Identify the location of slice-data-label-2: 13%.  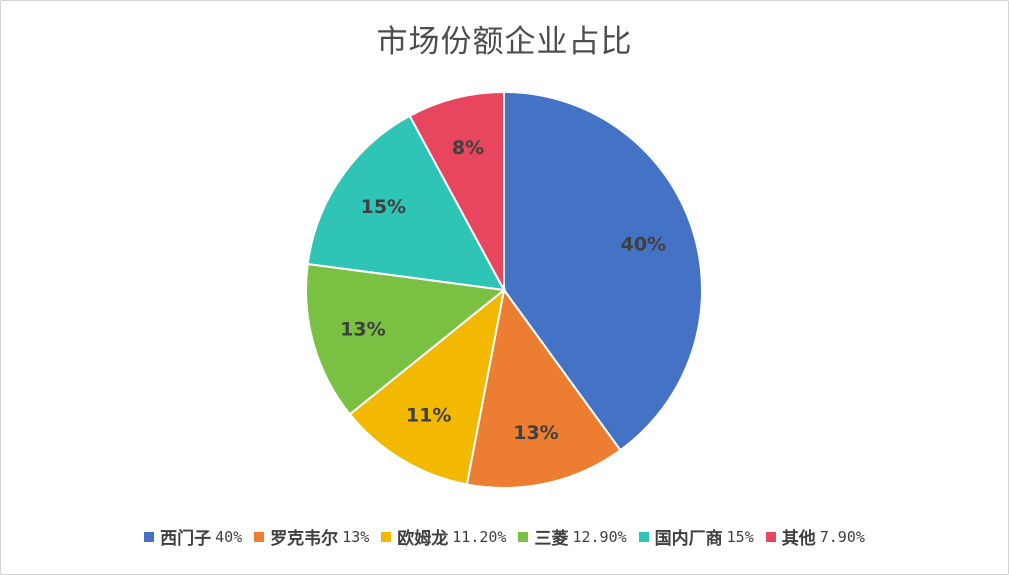
(535, 433).